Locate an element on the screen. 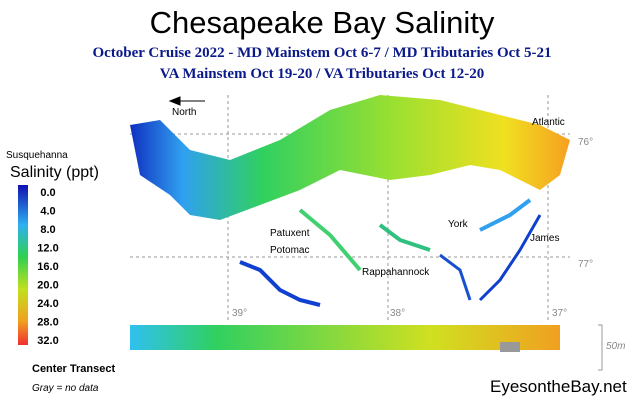 The width and height of the screenshot is (643, 402). place-label: Susquehanna is located at coordinates (37, 155).